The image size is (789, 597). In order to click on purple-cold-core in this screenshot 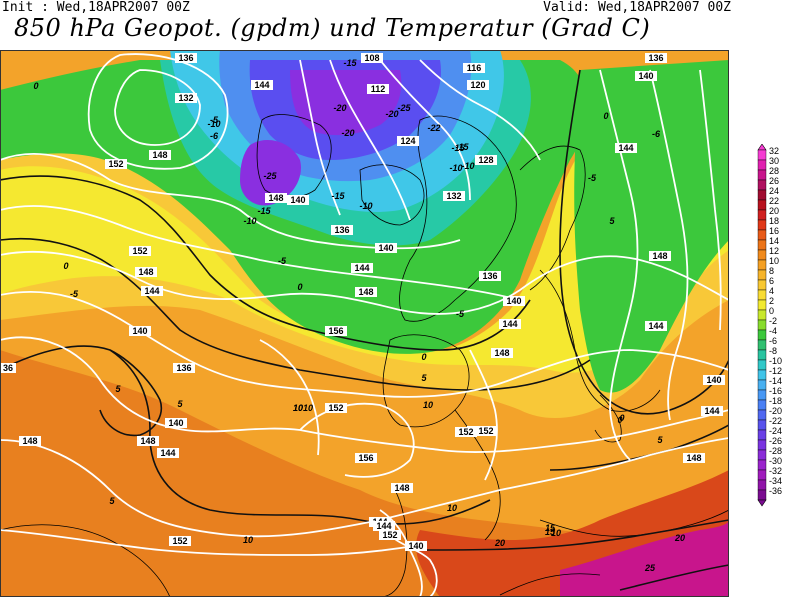, I will do `click(270, 173)`.